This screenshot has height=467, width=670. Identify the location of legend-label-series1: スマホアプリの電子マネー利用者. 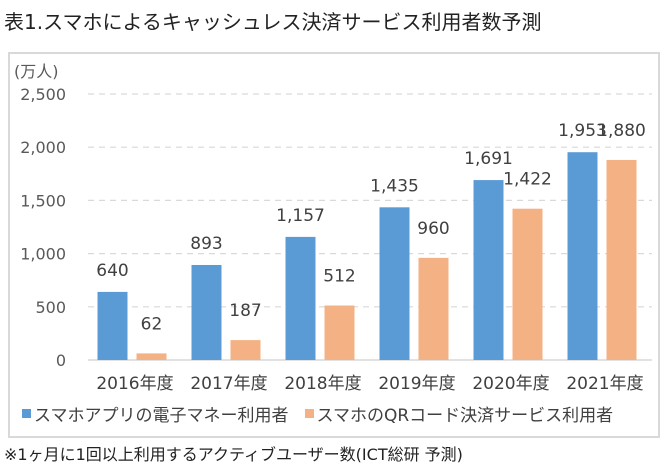
(161, 416).